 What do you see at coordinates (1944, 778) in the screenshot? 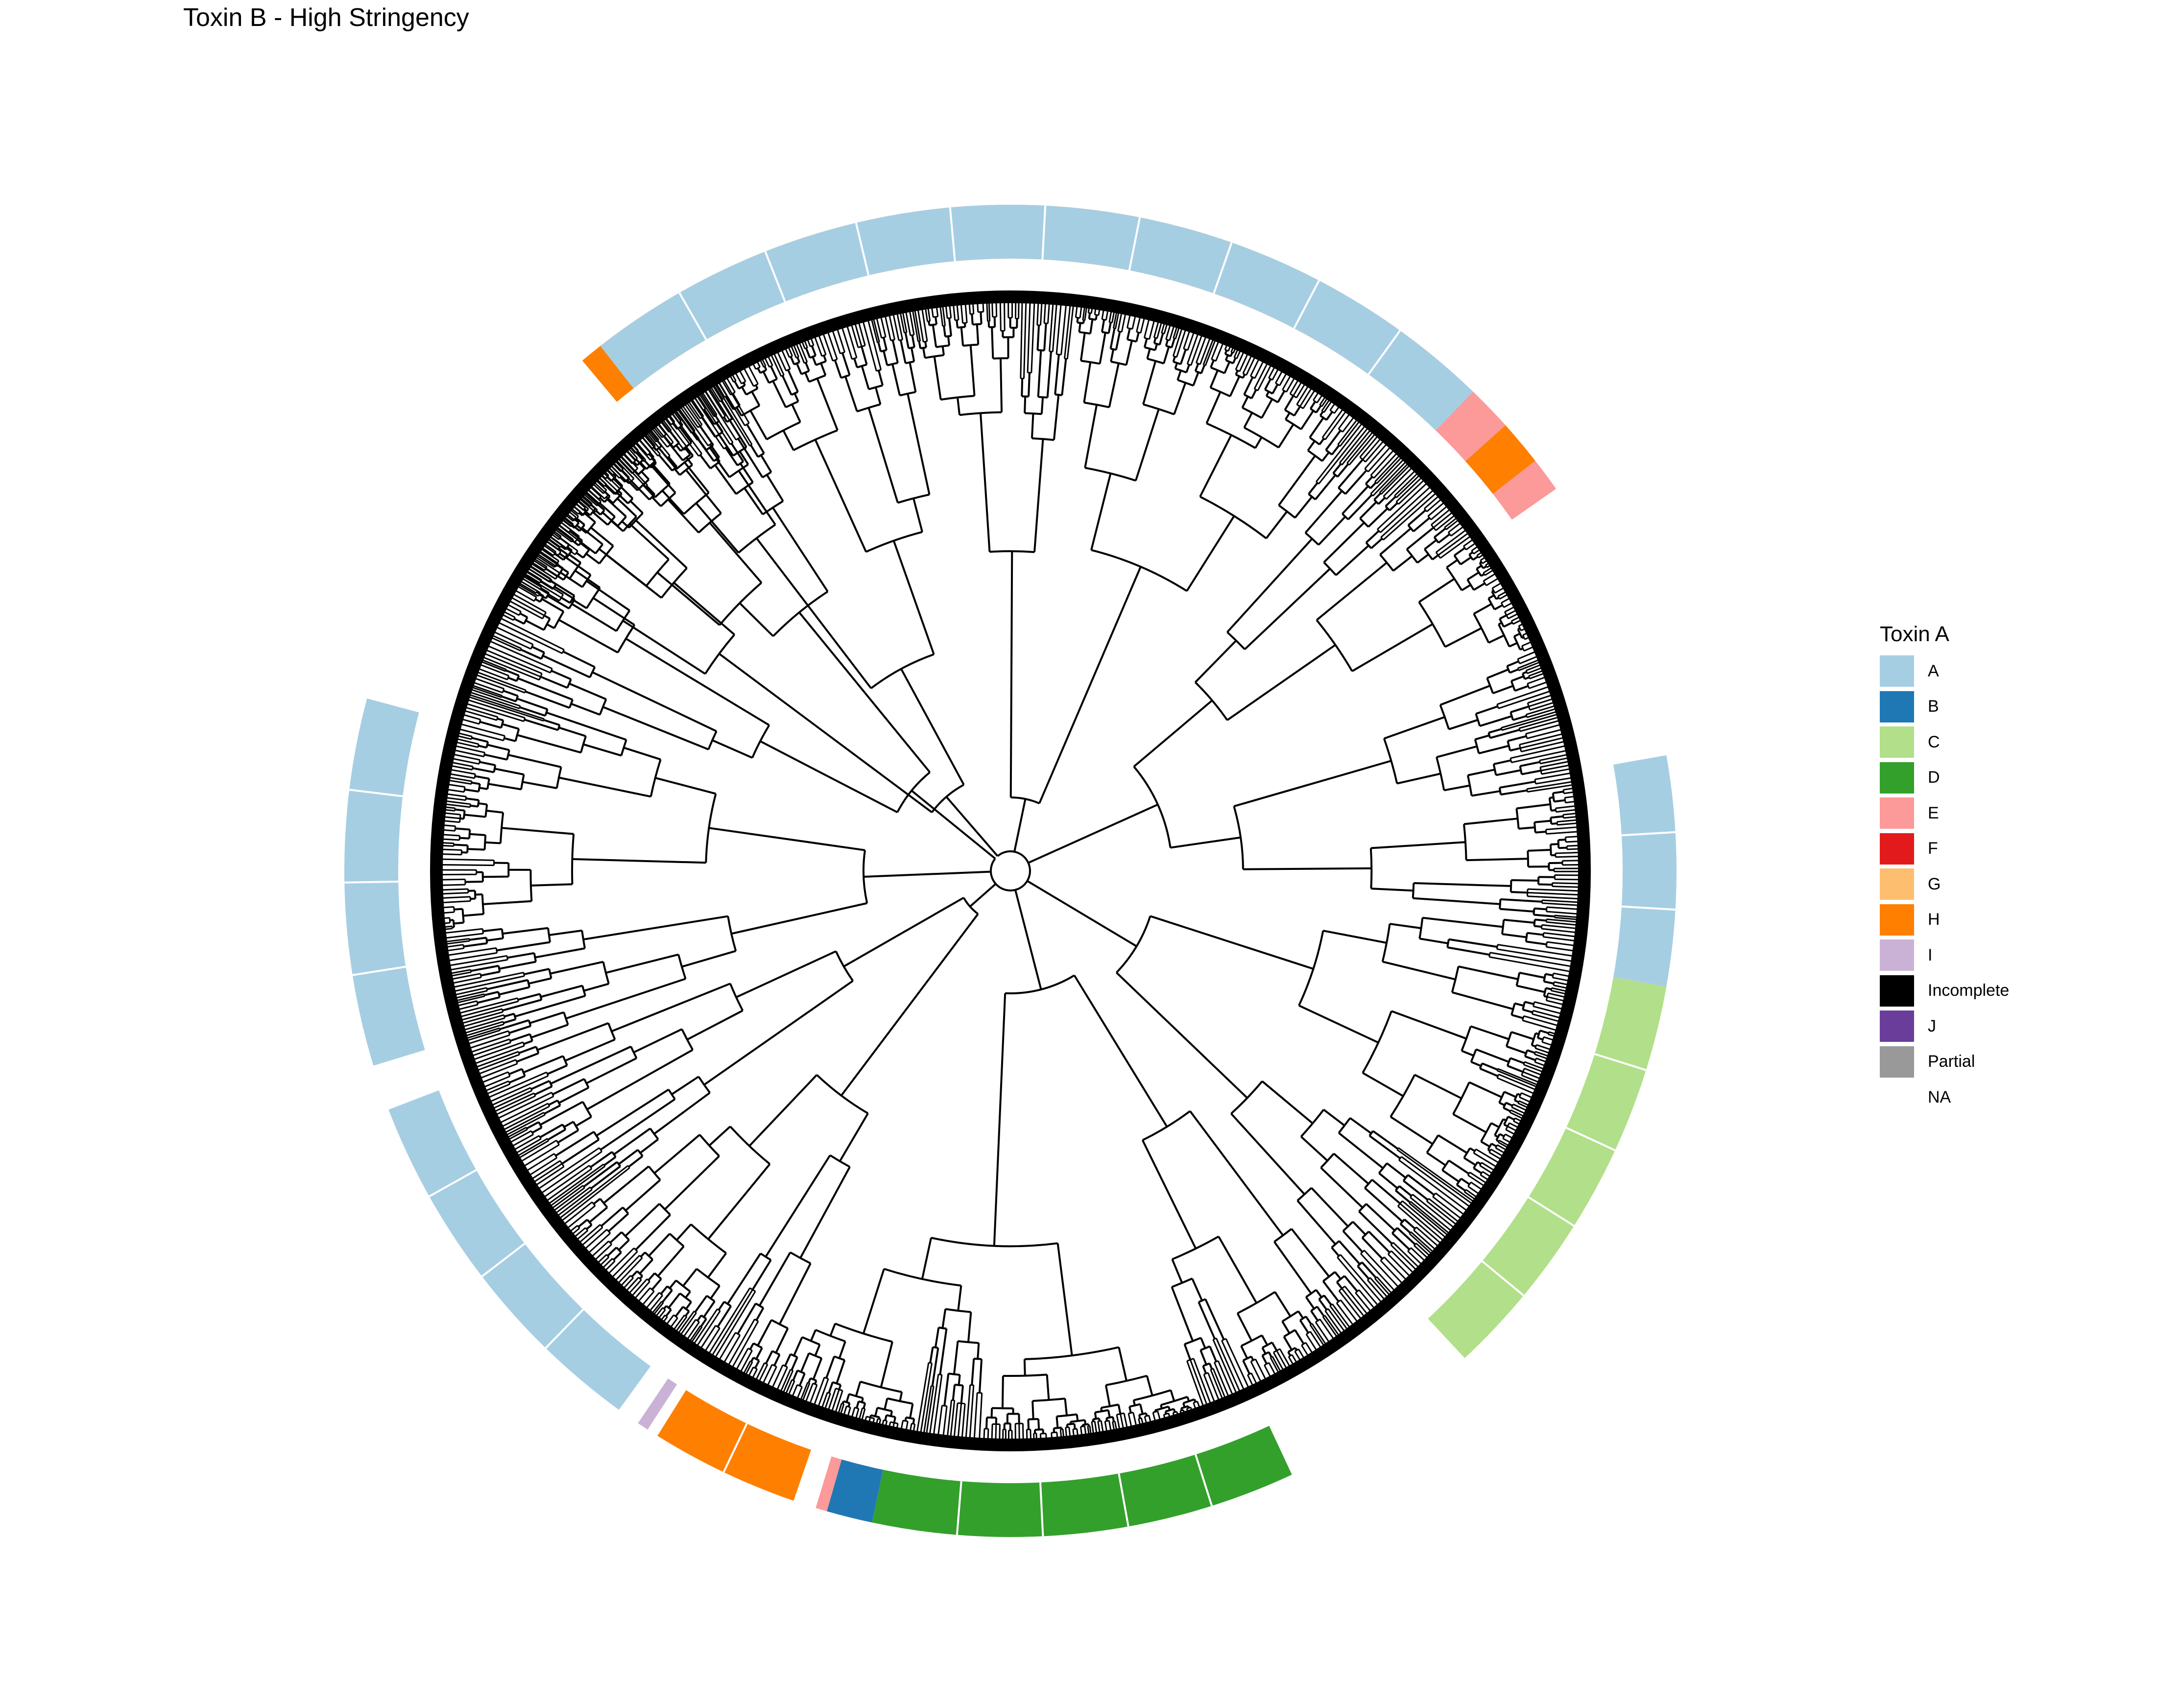
I see `legend-item: D` at bounding box center [1944, 778].